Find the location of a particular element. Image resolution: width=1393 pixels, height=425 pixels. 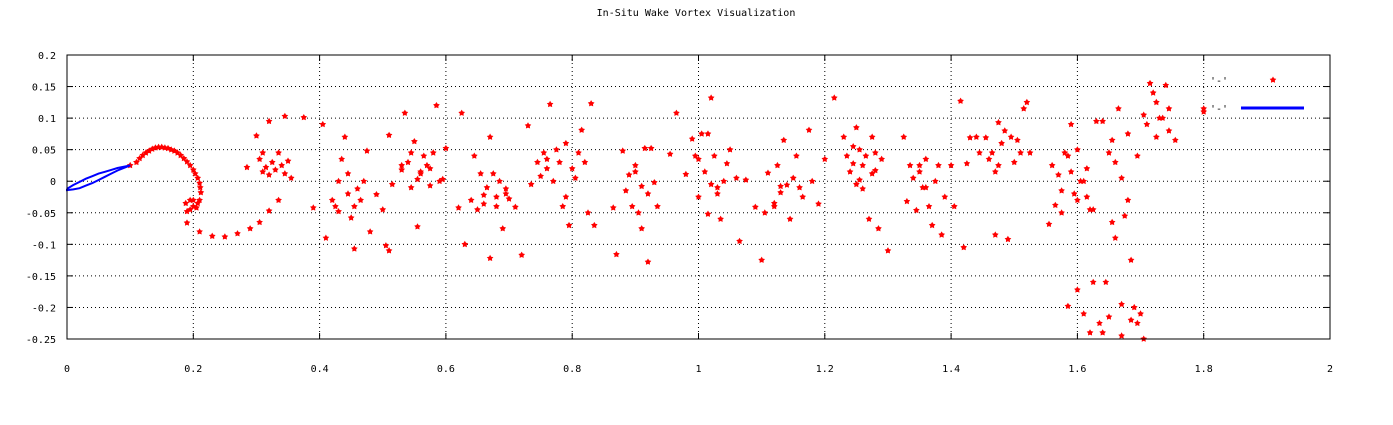

x-tick-label: 0 is located at coordinates (67, 369).